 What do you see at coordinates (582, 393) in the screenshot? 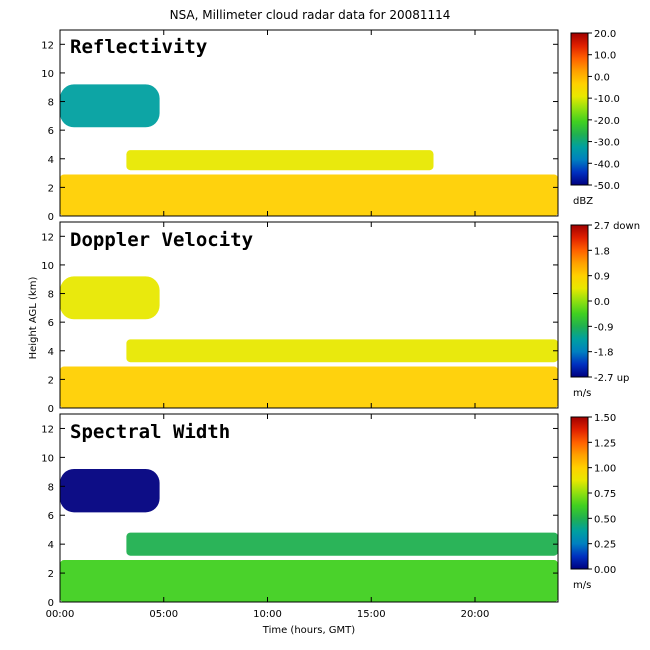
I see `colorbar-doppler-velocity-unit: m/s` at bounding box center [582, 393].